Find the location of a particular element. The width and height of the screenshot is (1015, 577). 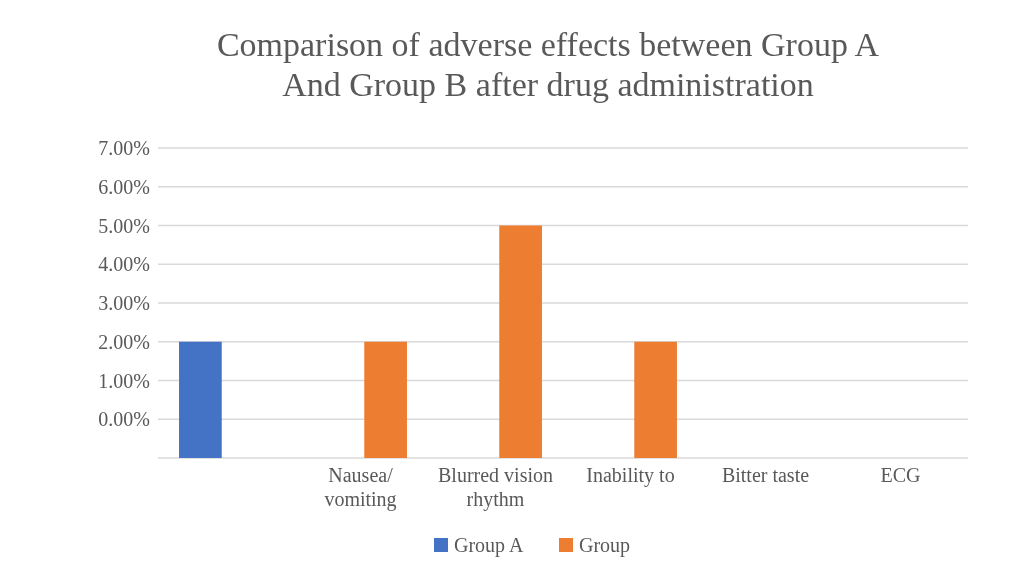

y-tick-label: 5.00% is located at coordinates (124, 225).